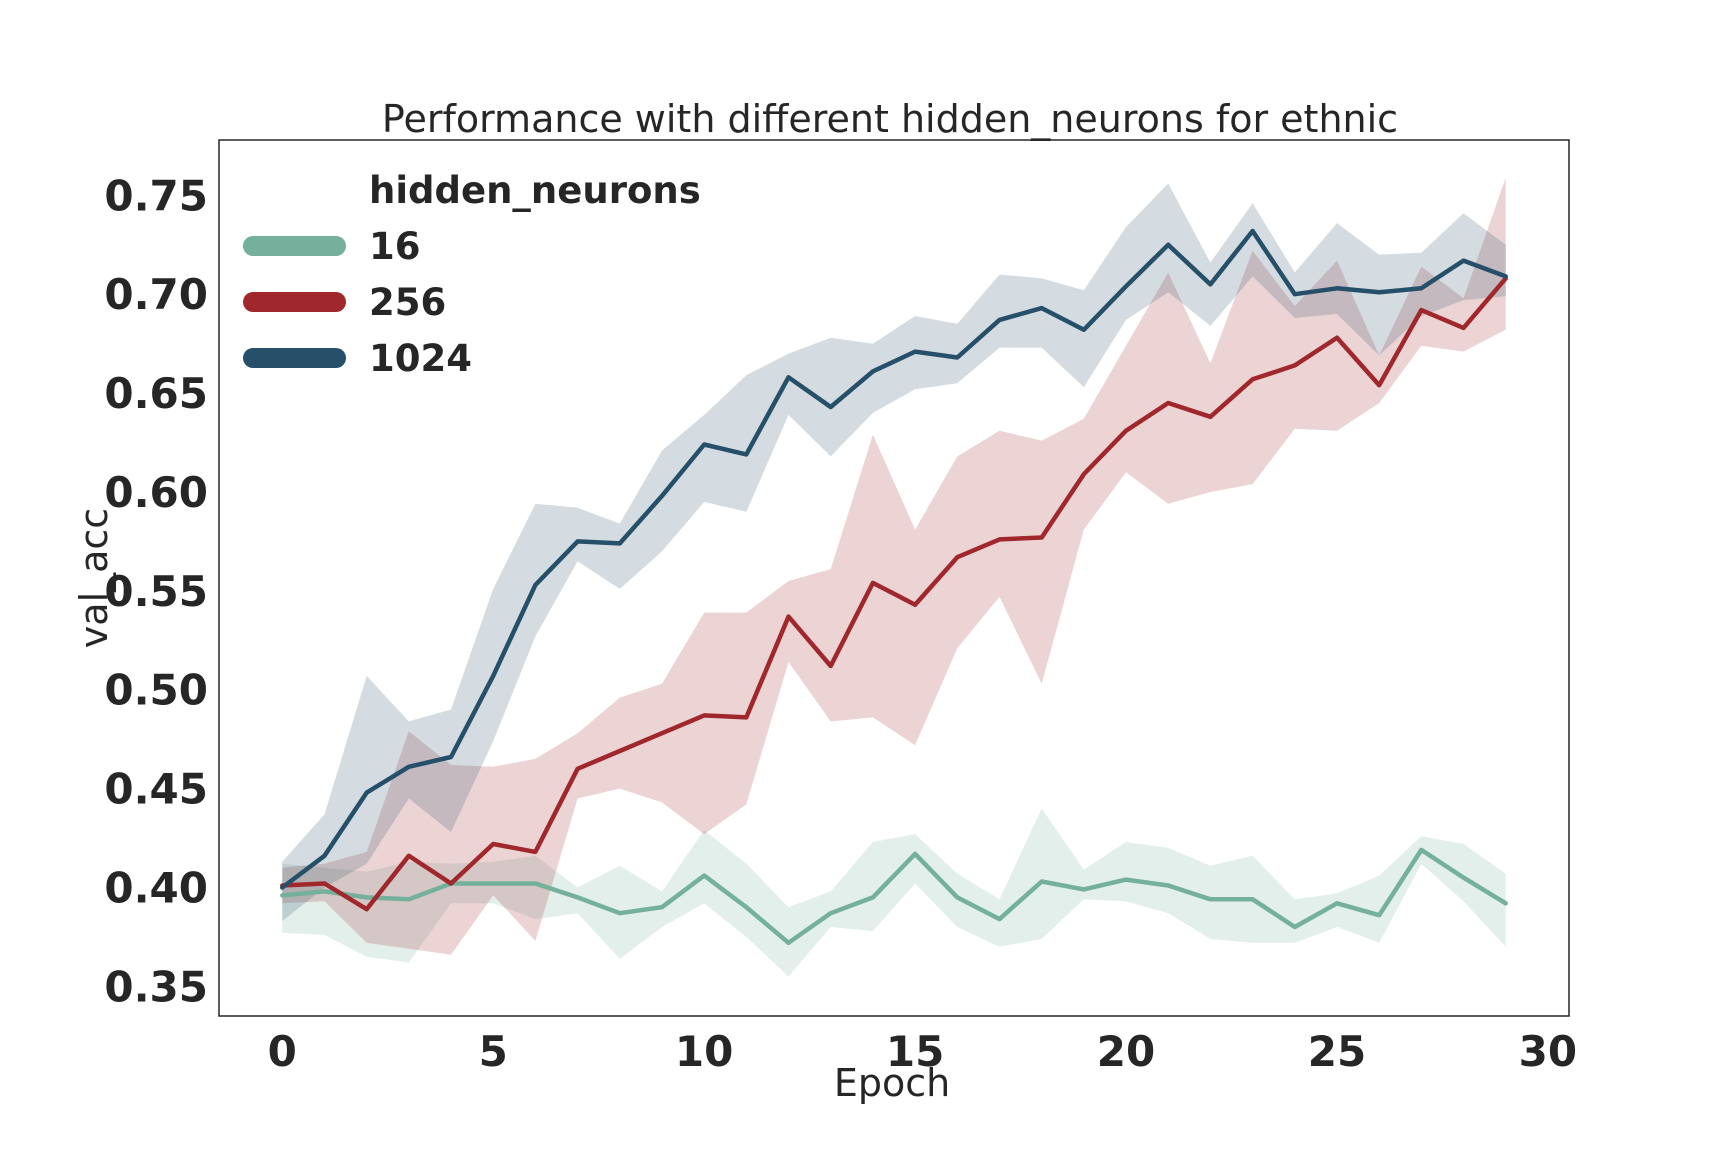  I want to click on y-tick-label: 0.45, so click(156, 789).